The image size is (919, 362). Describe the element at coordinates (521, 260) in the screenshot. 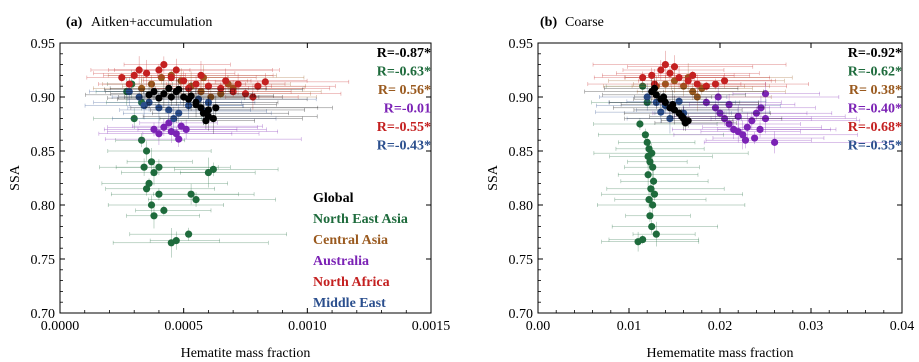

I see `panel-b-y-tick-label: 0.75` at that location.